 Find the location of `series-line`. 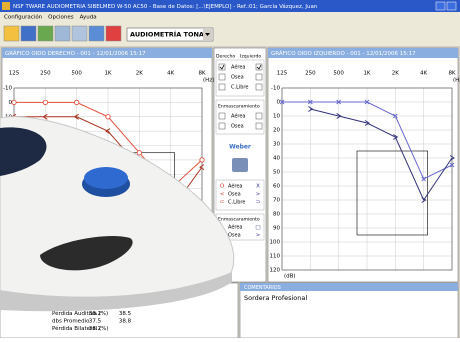

series-line is located at coordinates (381, 155).